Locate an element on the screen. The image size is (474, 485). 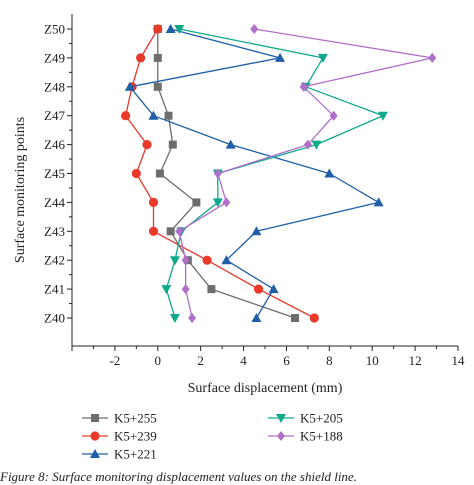
legend-item: K5+221 is located at coordinates (119, 454).